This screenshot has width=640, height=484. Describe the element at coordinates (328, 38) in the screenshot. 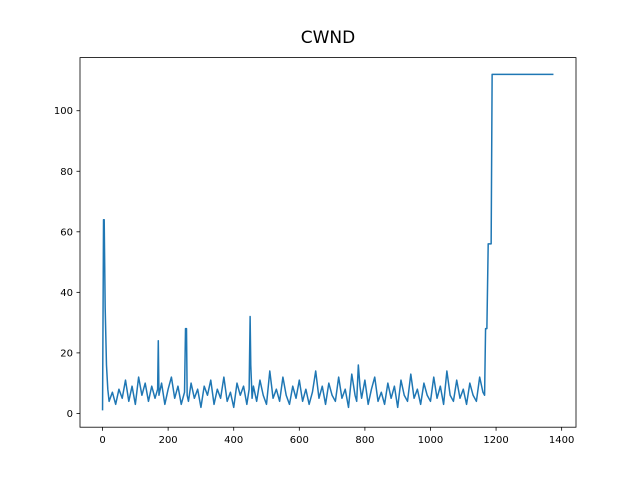

I see `chart-title: CWND` at that location.